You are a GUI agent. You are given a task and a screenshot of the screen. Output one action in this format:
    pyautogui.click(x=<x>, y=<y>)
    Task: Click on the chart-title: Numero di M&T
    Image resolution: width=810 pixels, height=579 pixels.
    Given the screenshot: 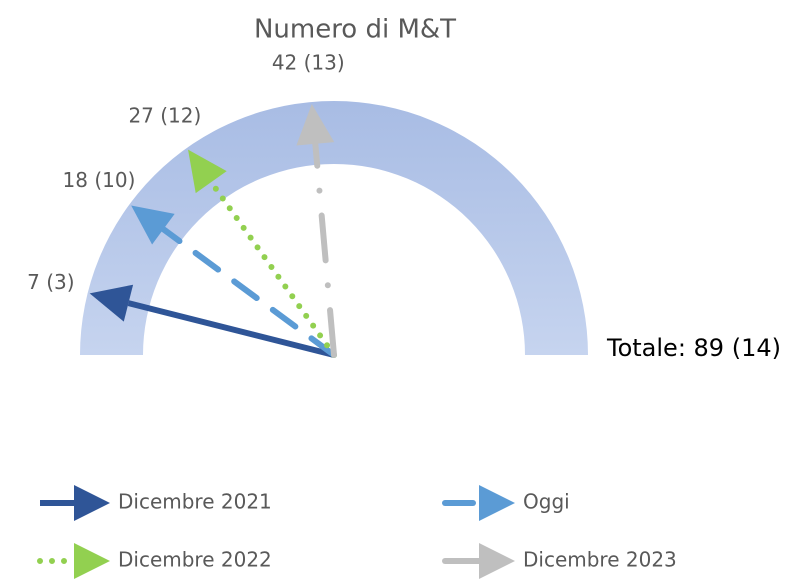 What is the action you would take?
    pyautogui.click(x=355, y=30)
    